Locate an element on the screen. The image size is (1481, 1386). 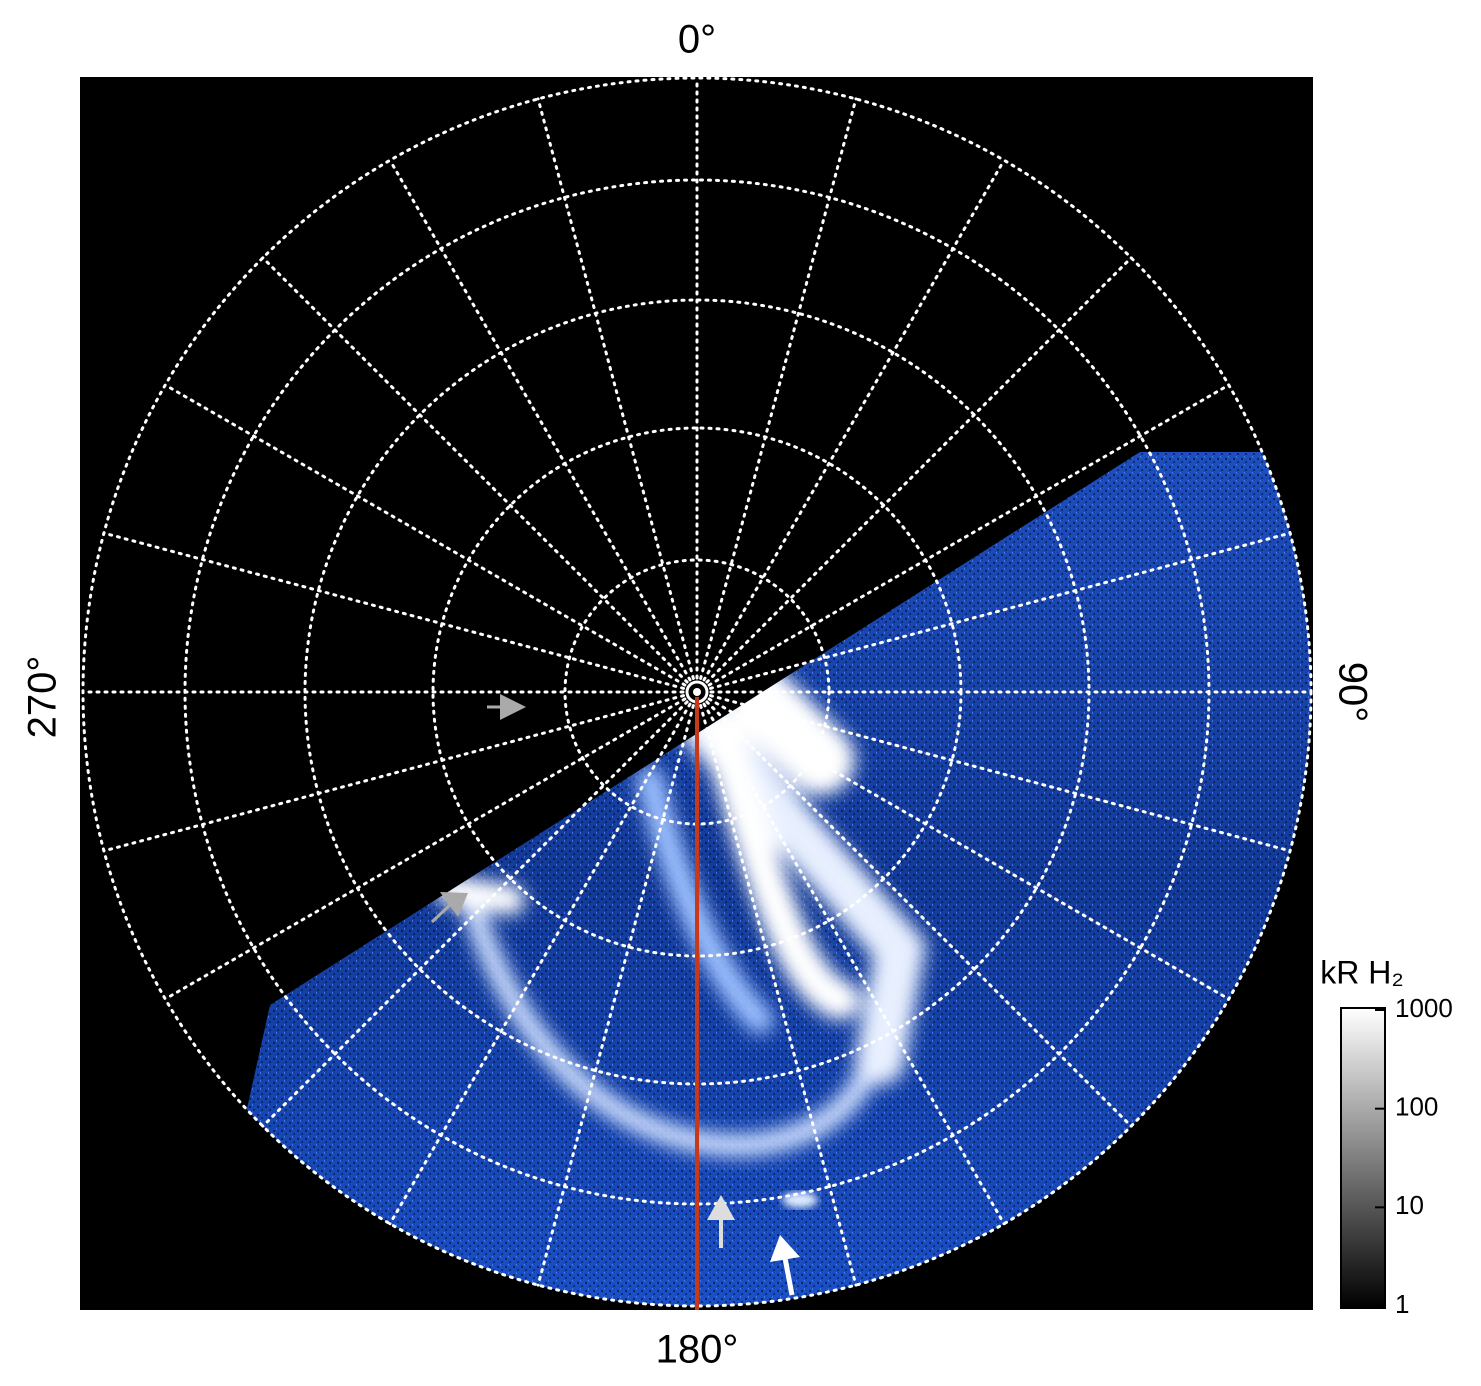
longitude-label: 180° is located at coordinates (697, 1350).